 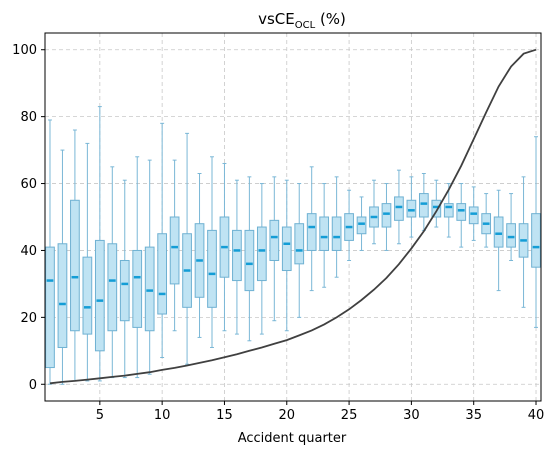 I want to click on y-tick-label: 100, so click(x=24, y=50).